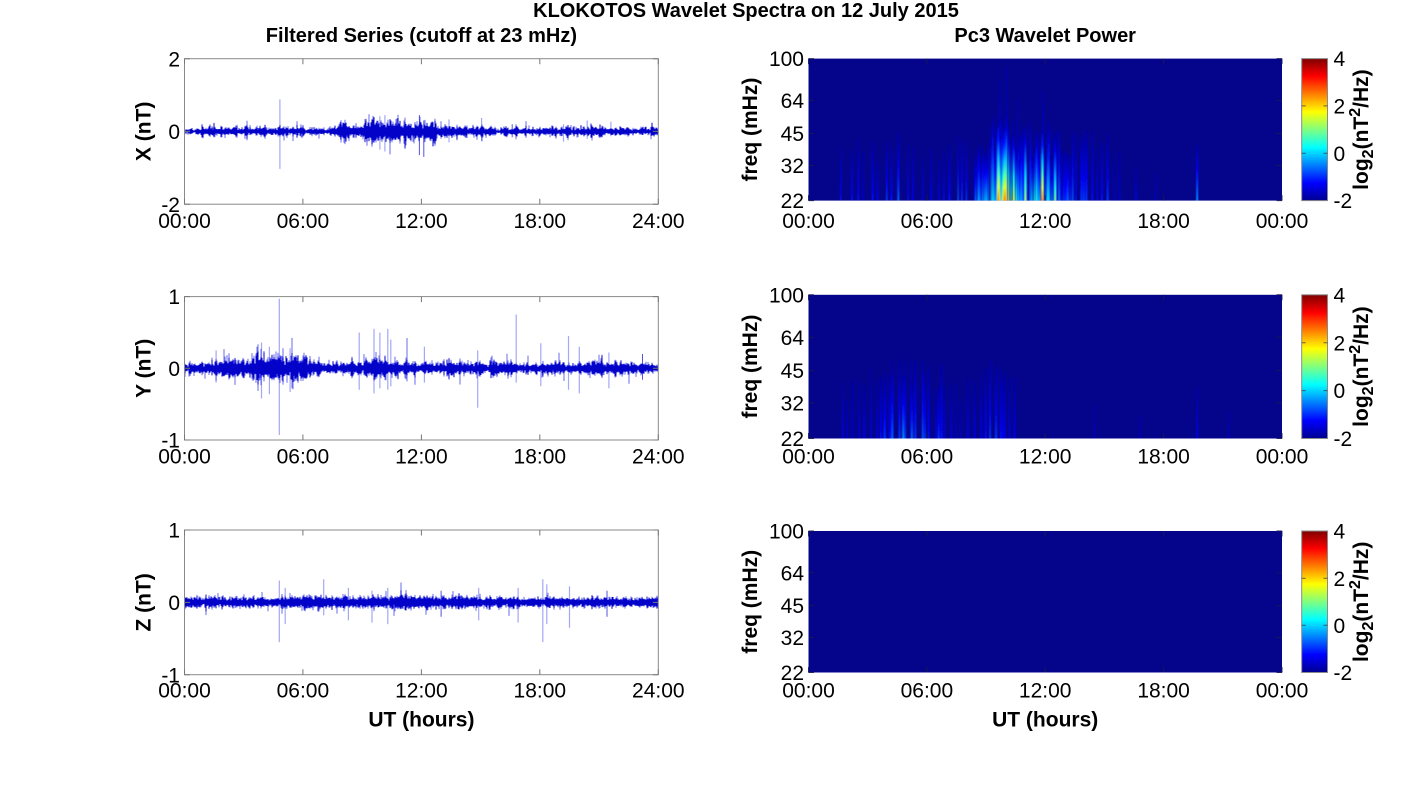 The image size is (1418, 793). What do you see at coordinates (144, 602) in the screenshot?
I see `svg-text: Z (nT)` at bounding box center [144, 602].